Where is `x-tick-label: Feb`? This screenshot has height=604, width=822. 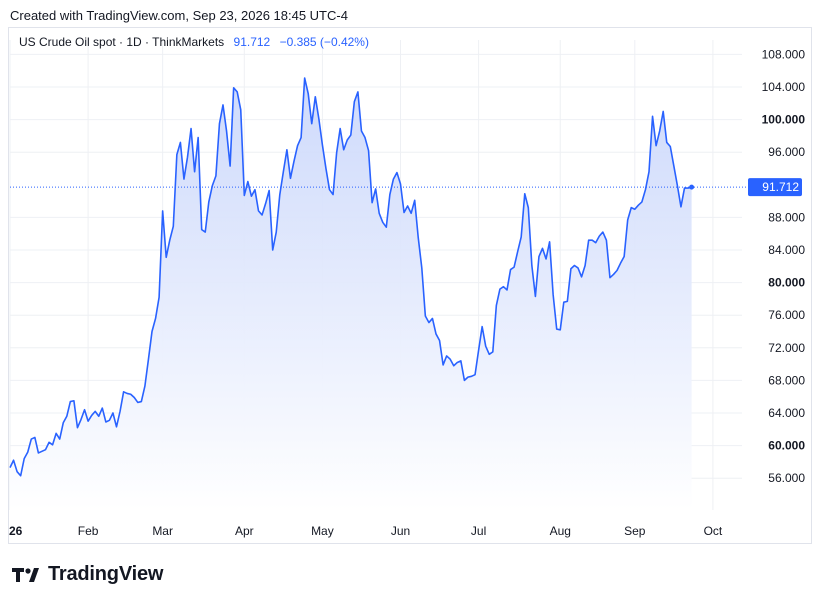 x-tick-label: Feb is located at coordinates (88, 531).